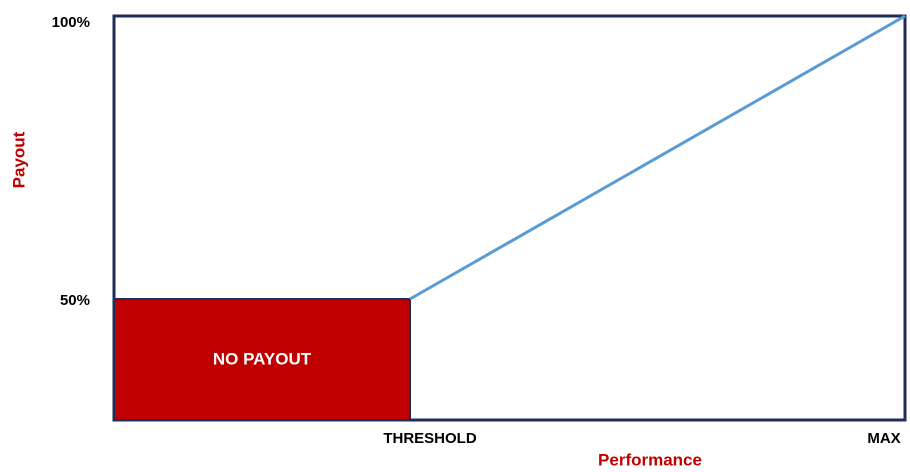 The height and width of the screenshot is (472, 910). Describe the element at coordinates (71, 22) in the screenshot. I see `y-tick-label: 100%` at that location.